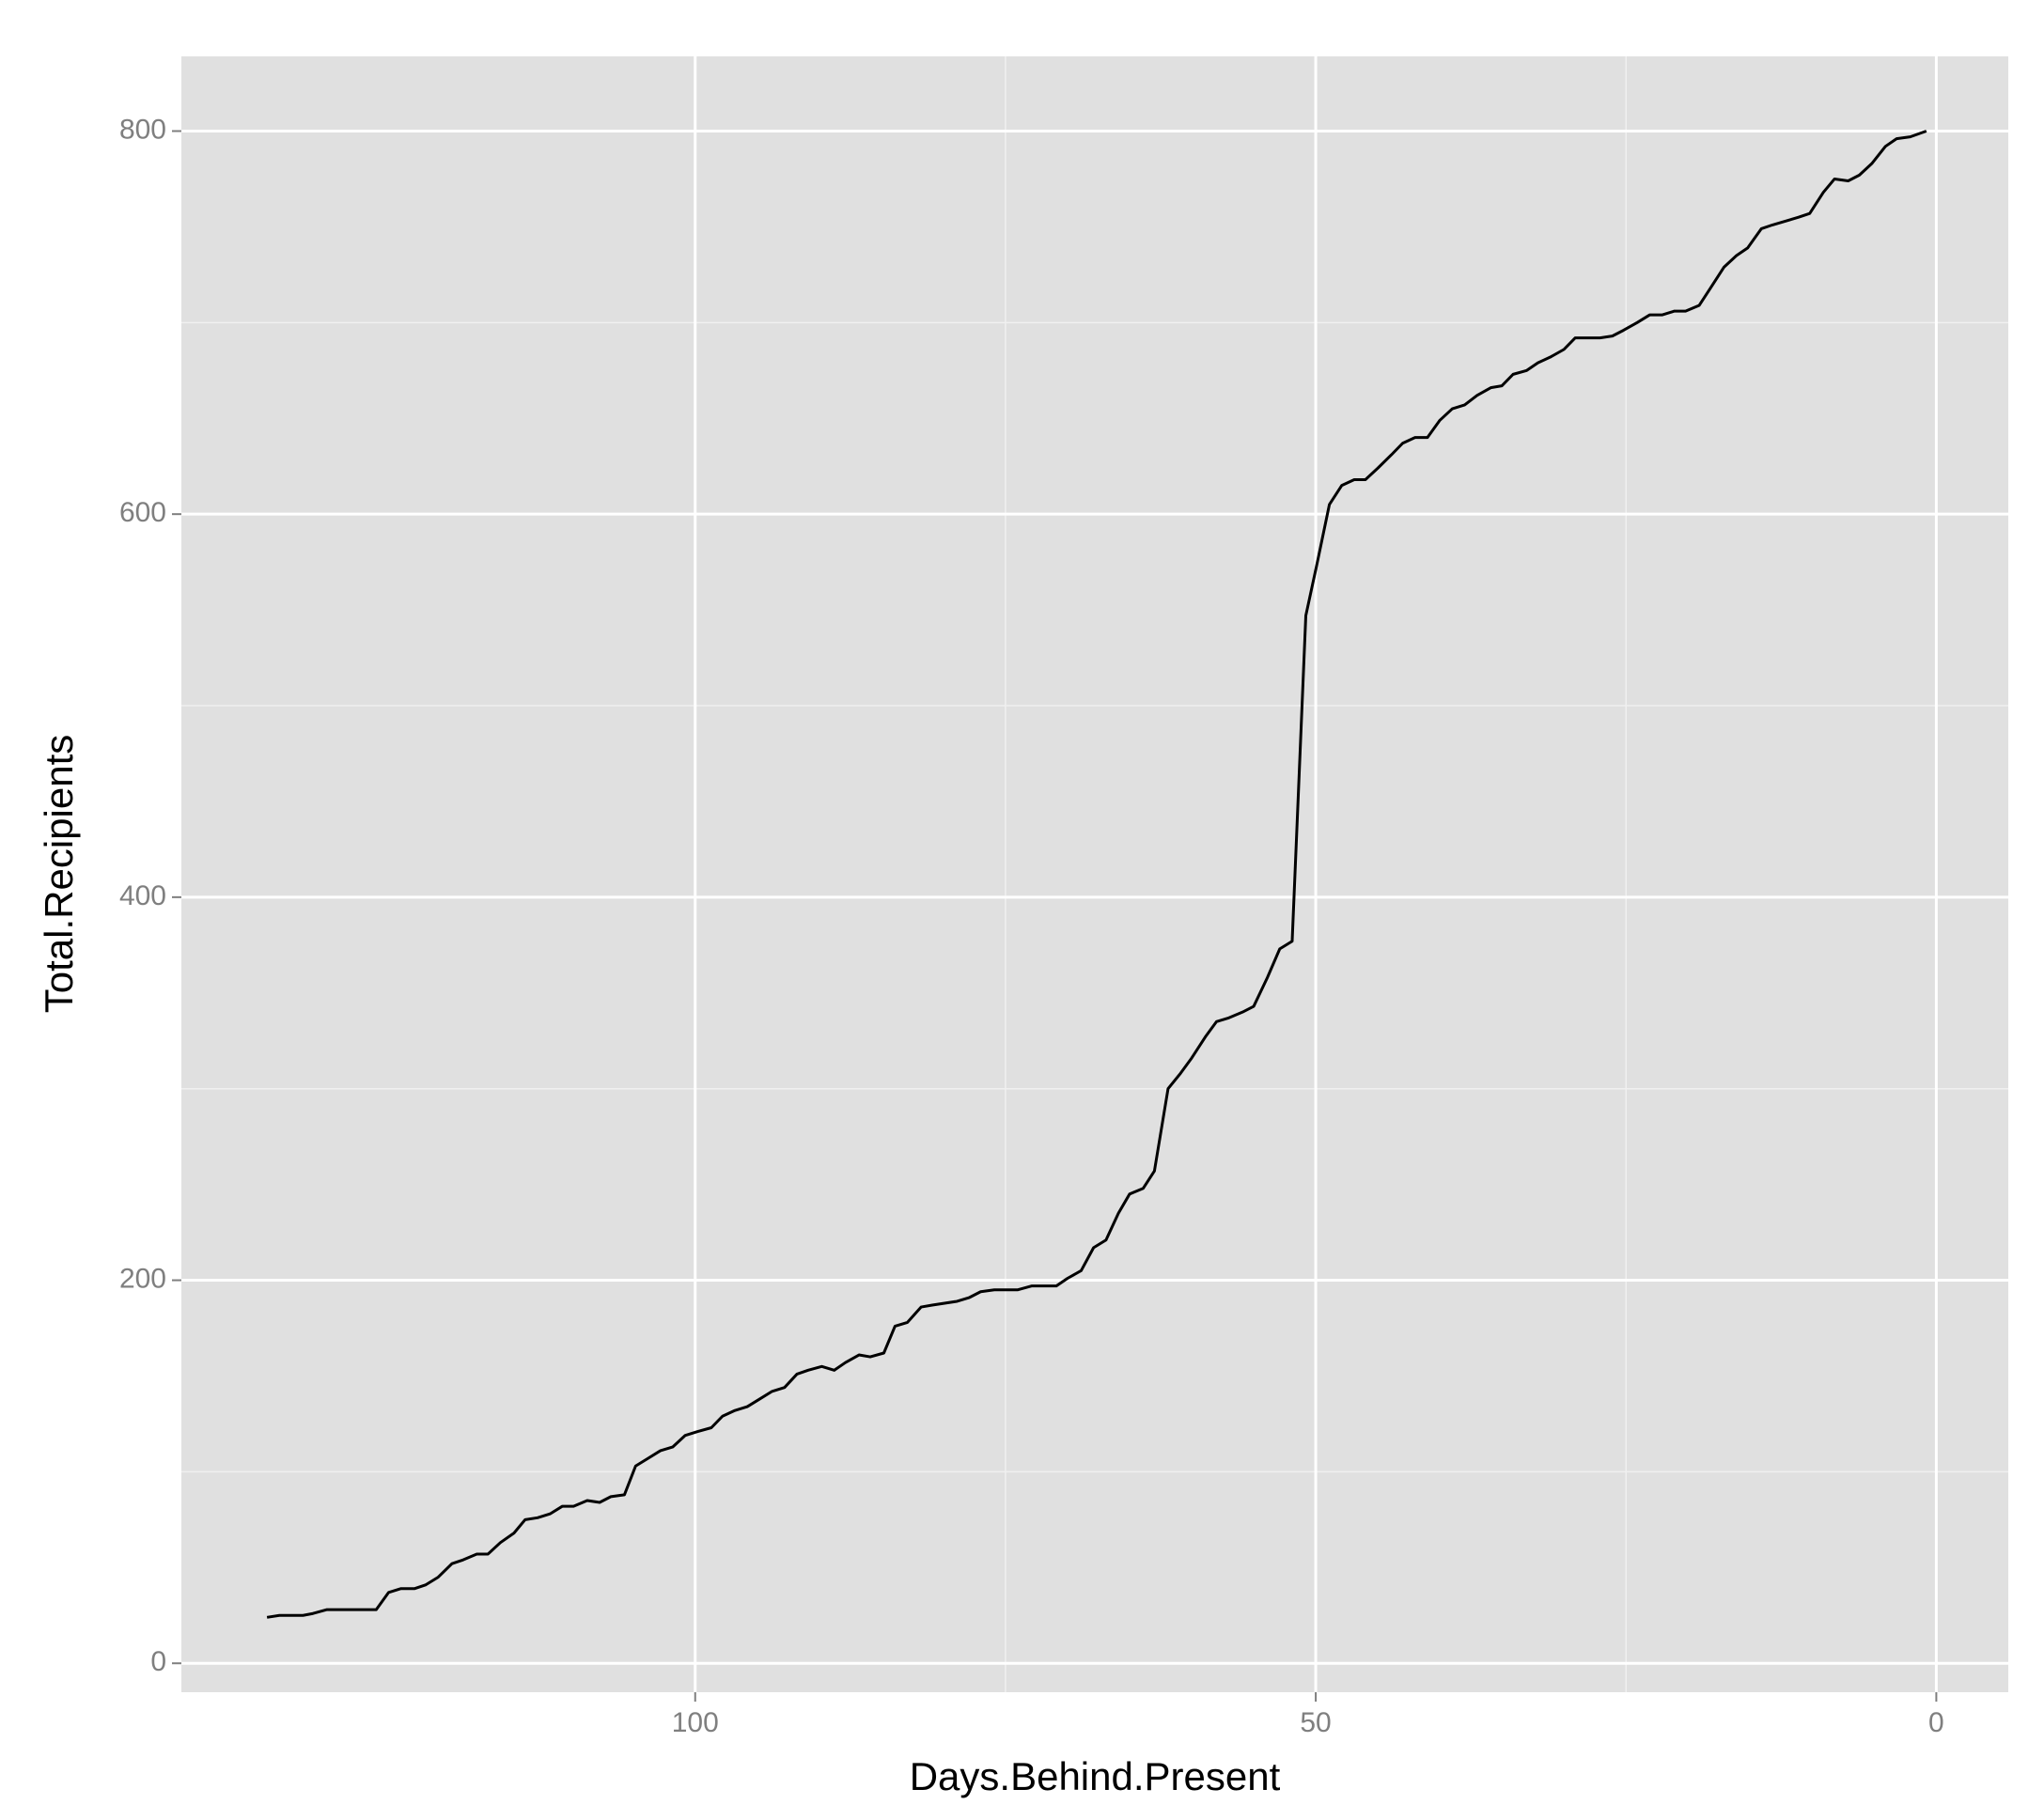 The width and height of the screenshot is (2044, 1820). I want to click on x-tick-label: 0, so click(1936, 1722).